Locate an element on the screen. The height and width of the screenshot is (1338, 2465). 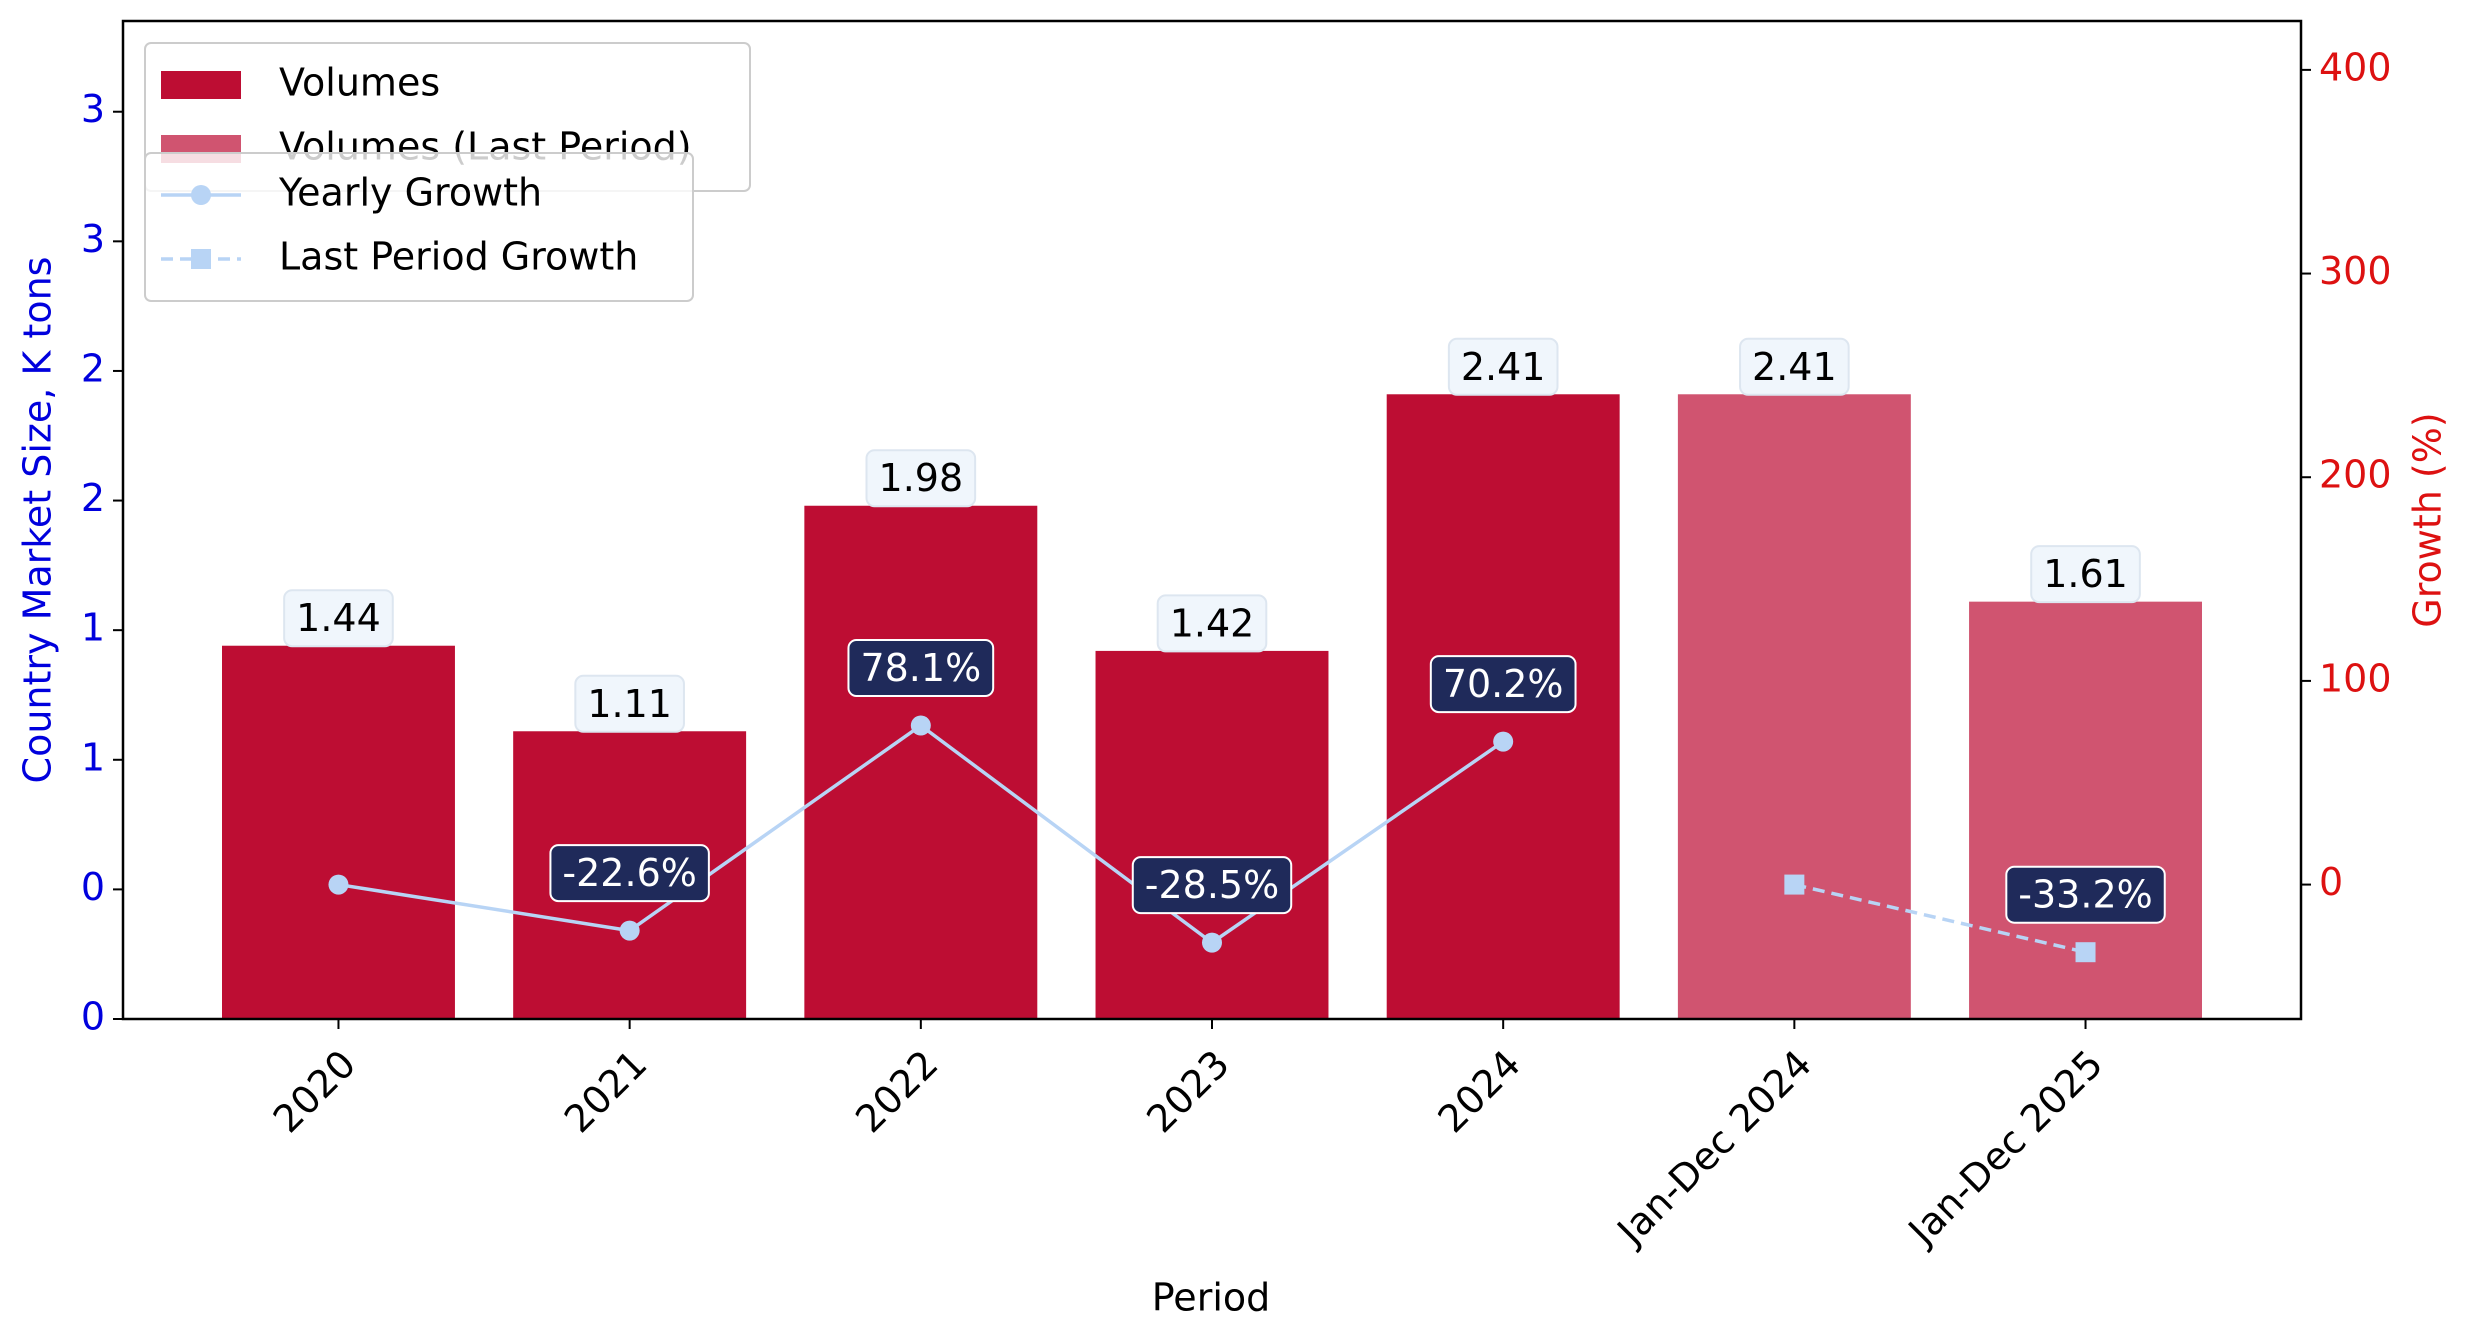
y2-tick-label: 0 is located at coordinates (2331, 882).